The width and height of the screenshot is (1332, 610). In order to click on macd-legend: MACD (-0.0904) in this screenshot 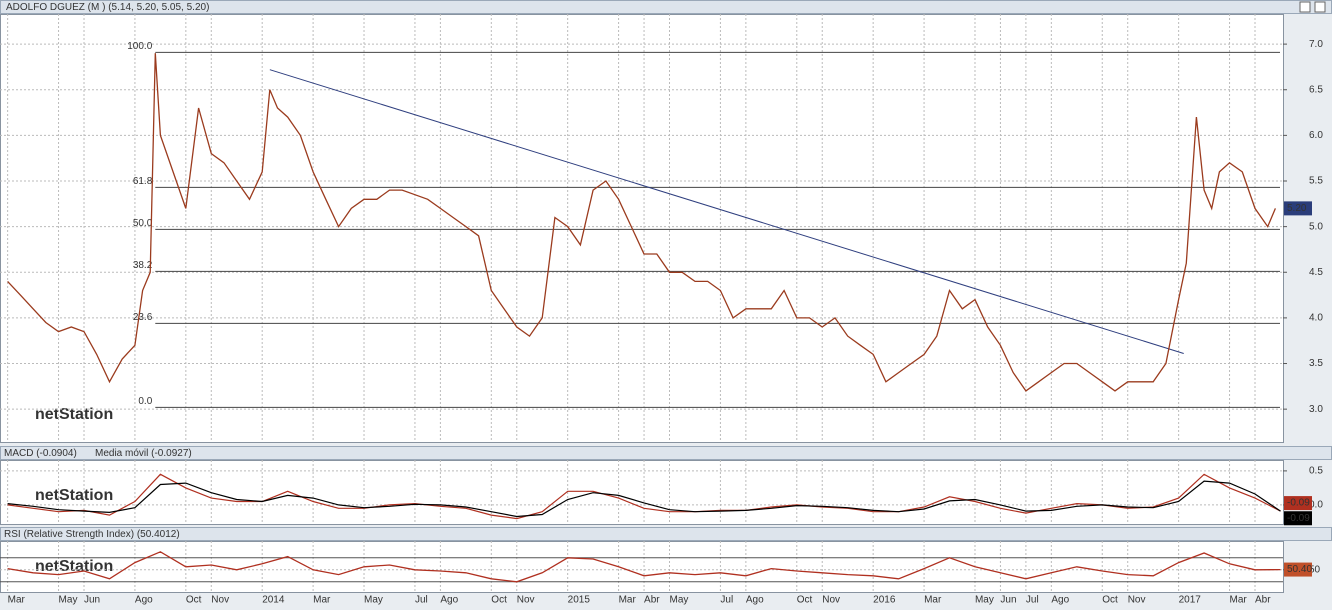, I will do `click(40, 453)`.